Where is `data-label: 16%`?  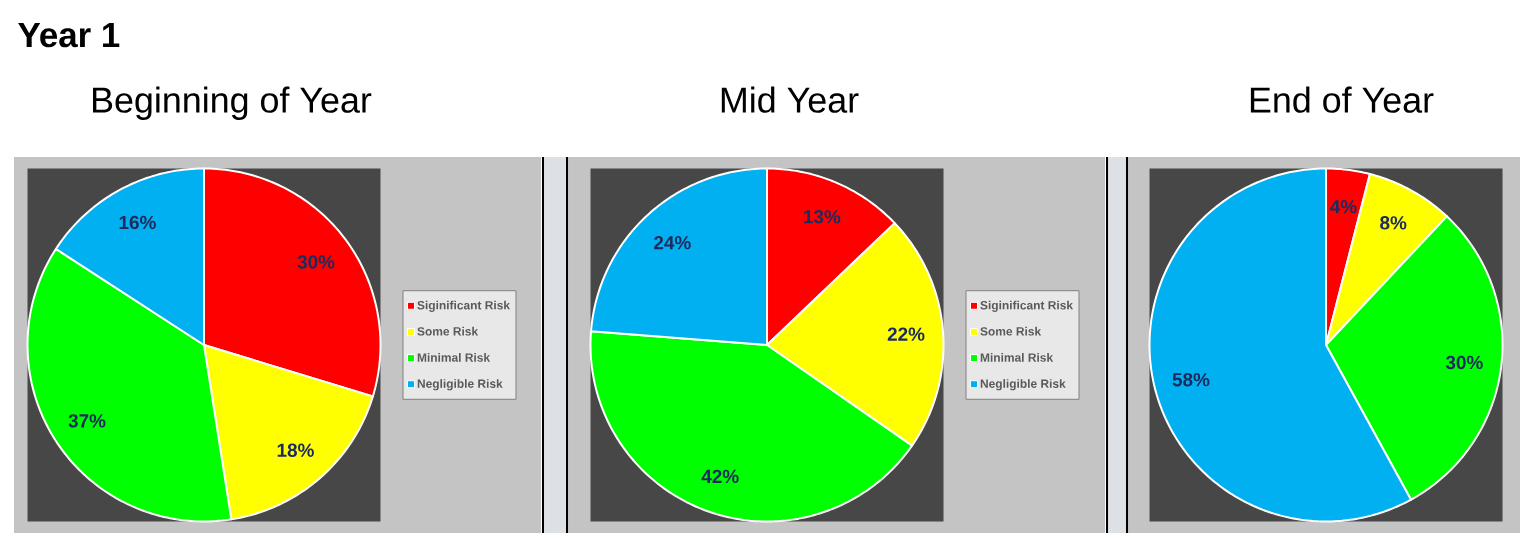 data-label: 16% is located at coordinates (137, 222).